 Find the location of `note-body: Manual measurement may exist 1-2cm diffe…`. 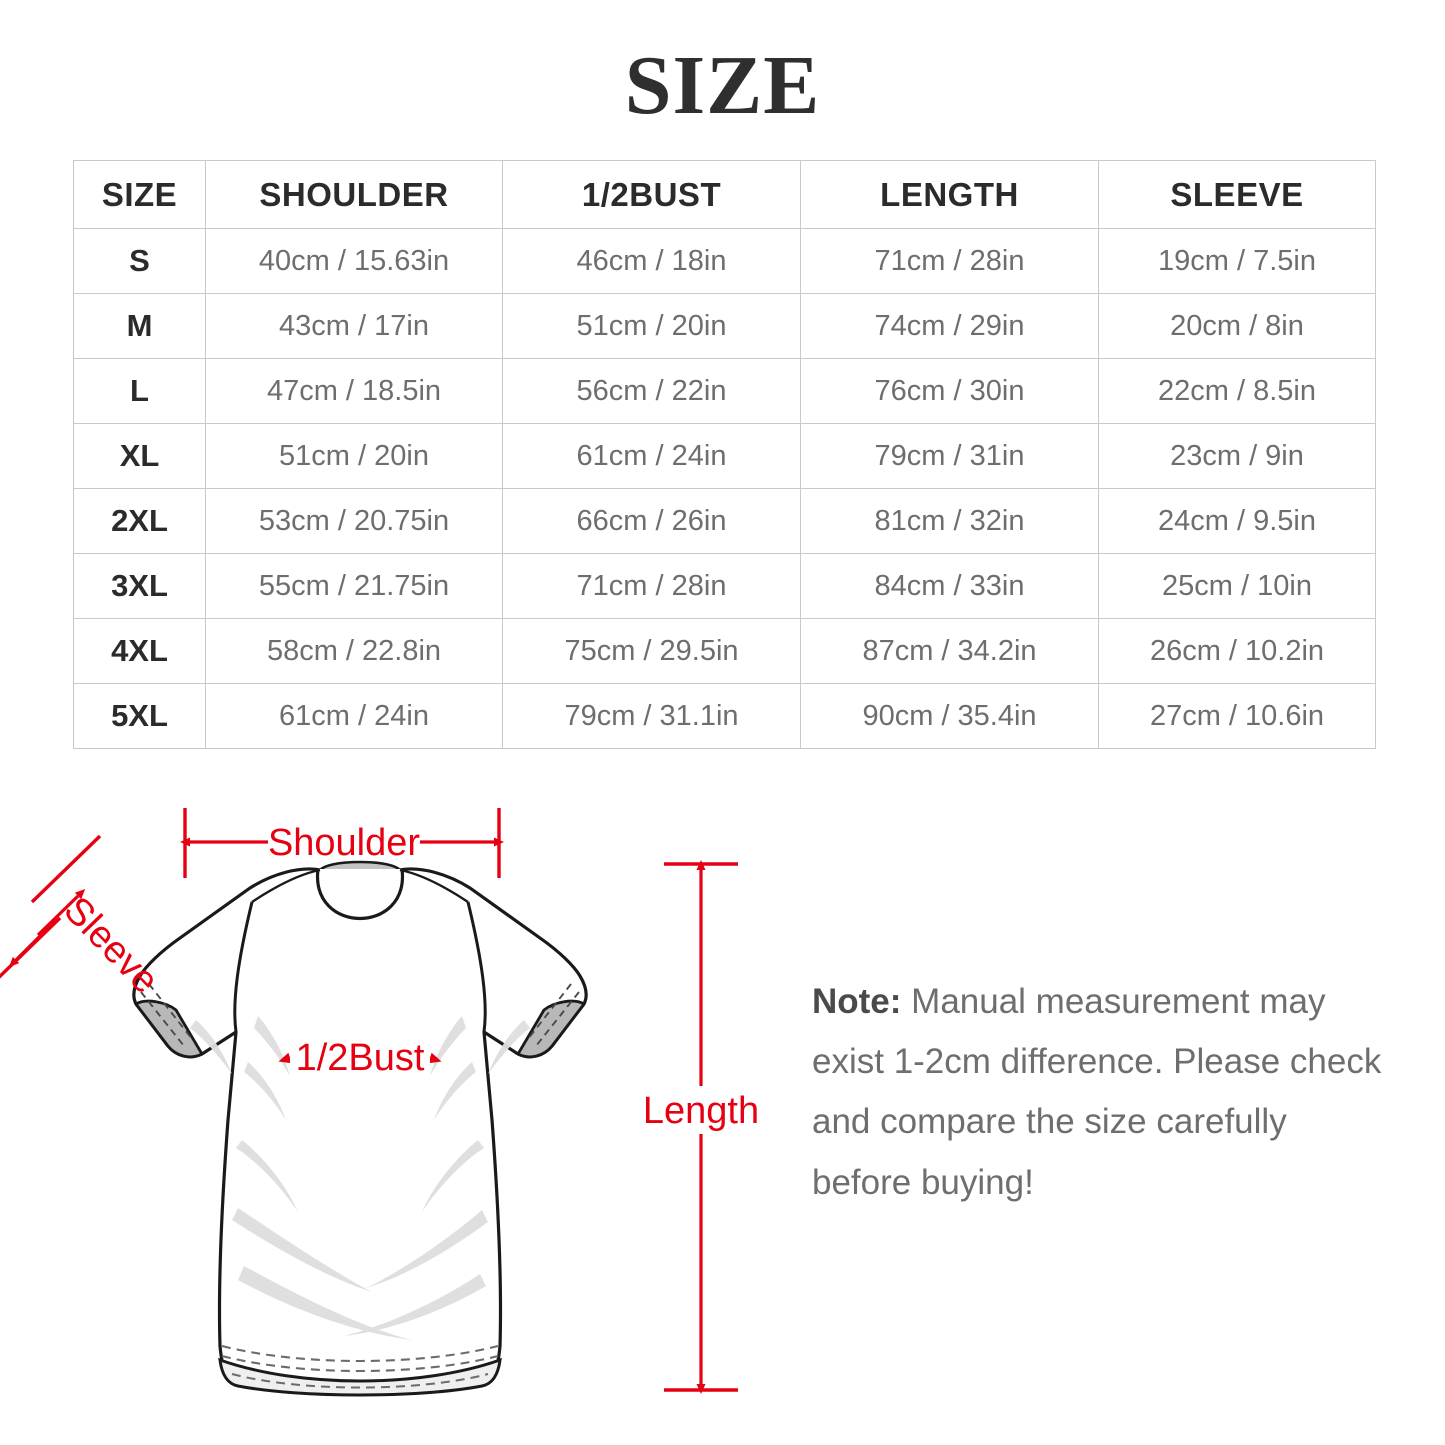

note-body: Manual measurement may exist 1-2cm diffe… is located at coordinates (1097, 1092).